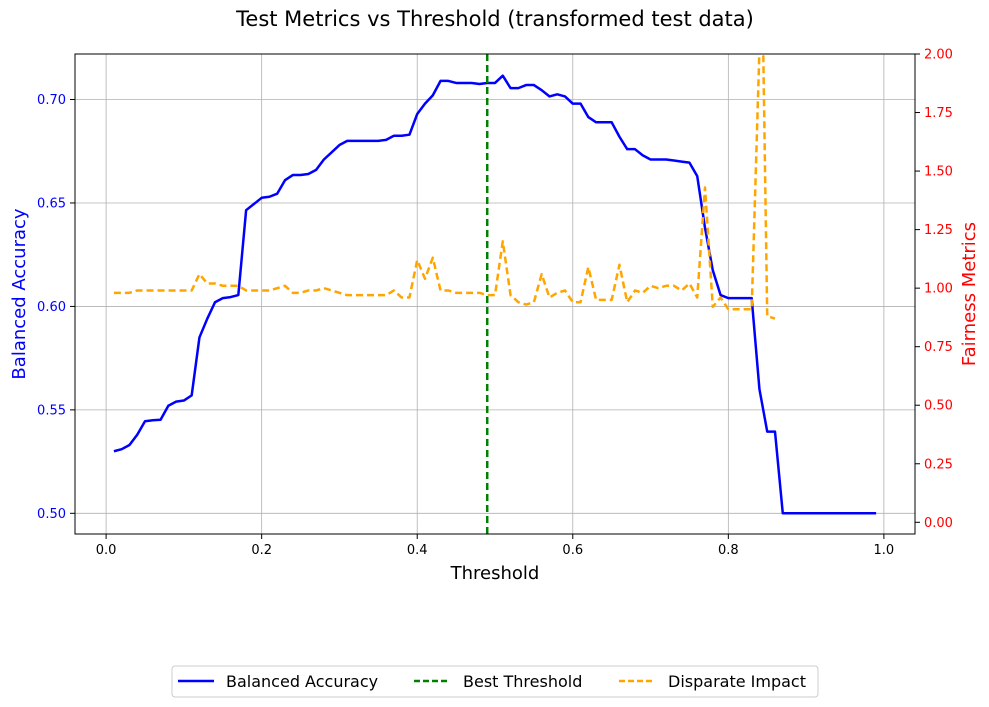 Image resolution: width=989 pixels, height=707 pixels. I want to click on y-right-tick-label: 0.00, so click(938, 523).